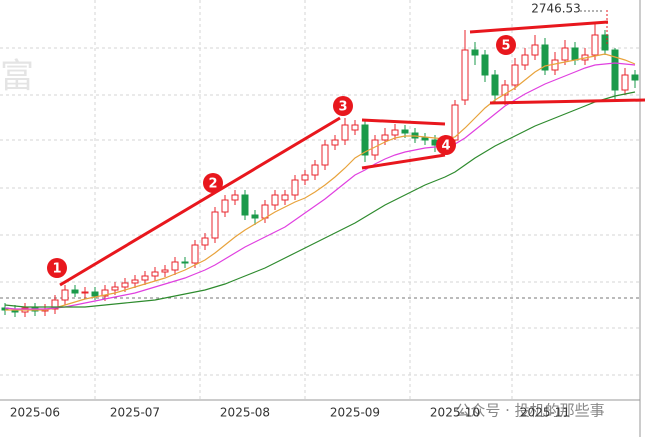 This screenshot has height=437, width=645. Describe the element at coordinates (455, 413) in the screenshot. I see `x-tick-label: 2025-10` at that location.